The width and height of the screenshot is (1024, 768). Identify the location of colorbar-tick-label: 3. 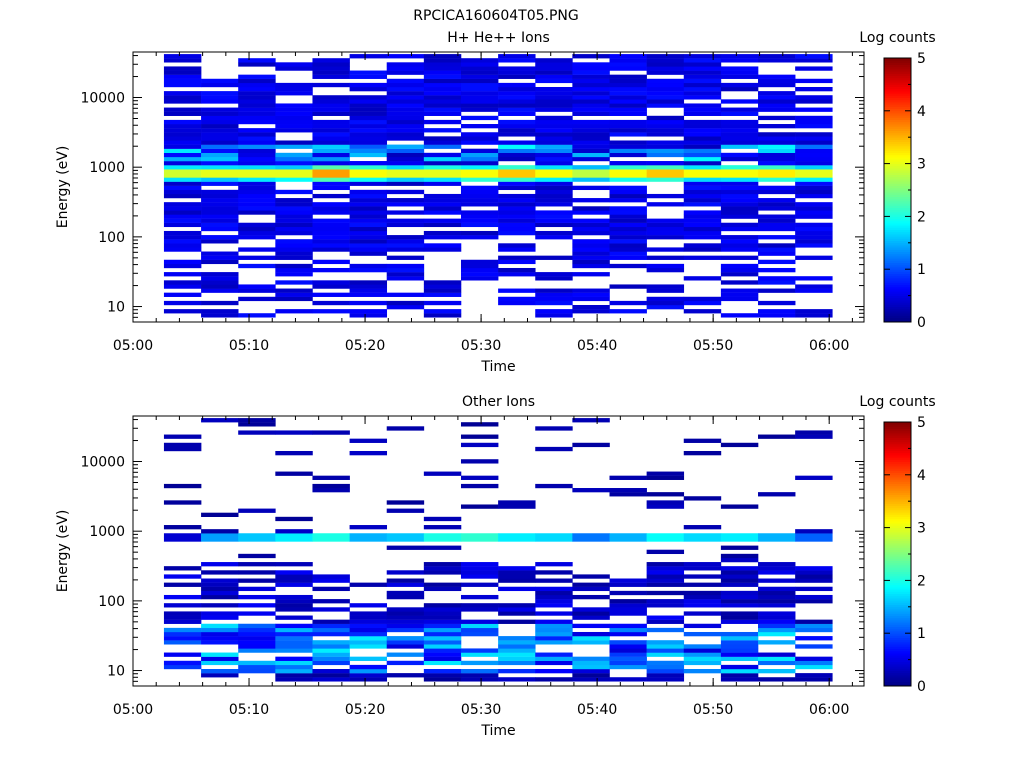
(921, 165).